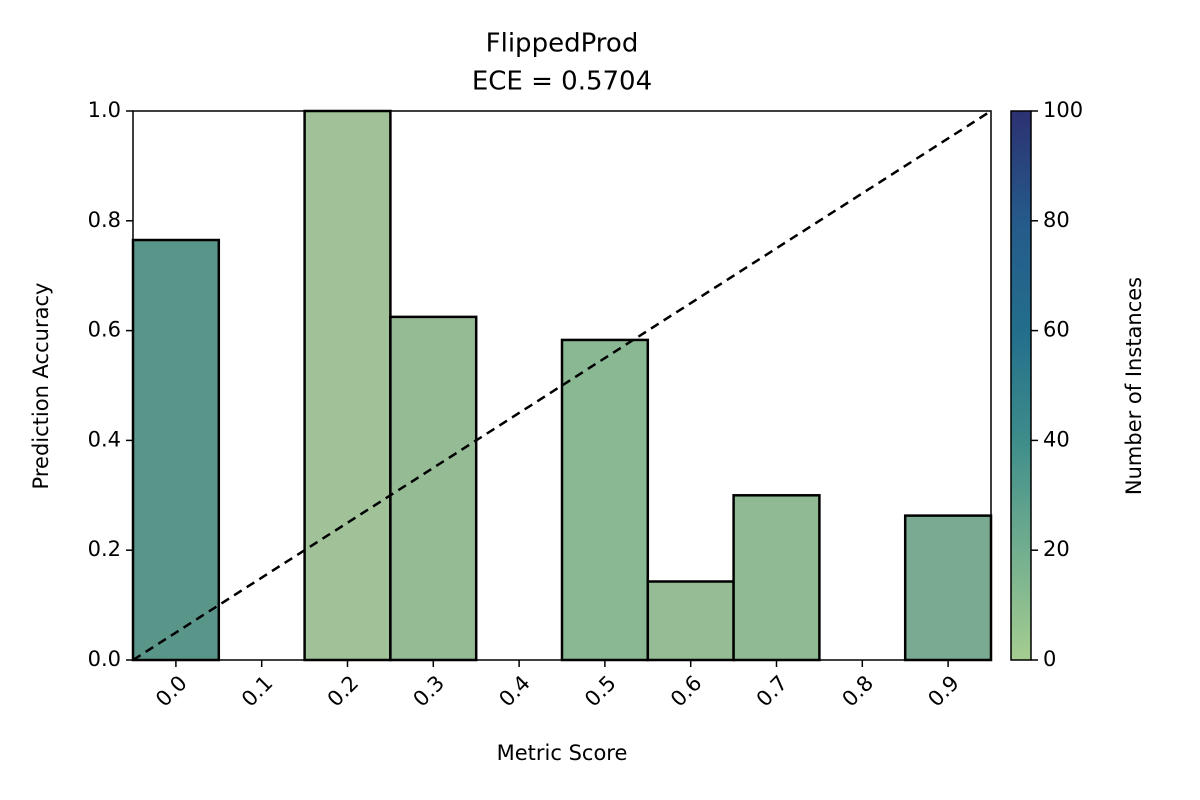  Describe the element at coordinates (857, 691) in the screenshot. I see `x-tick-label: 0.8` at that location.